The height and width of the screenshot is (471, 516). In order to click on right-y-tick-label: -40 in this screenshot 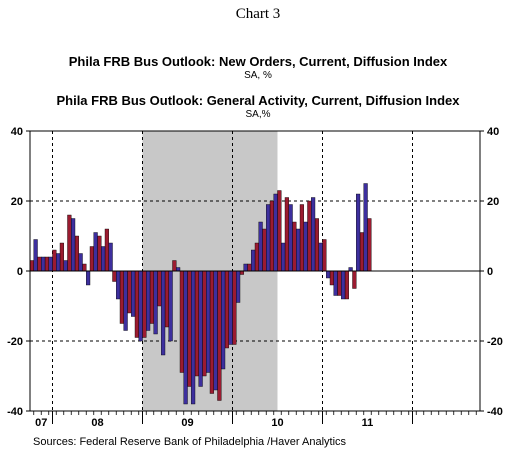, I will do `click(495, 412)`.